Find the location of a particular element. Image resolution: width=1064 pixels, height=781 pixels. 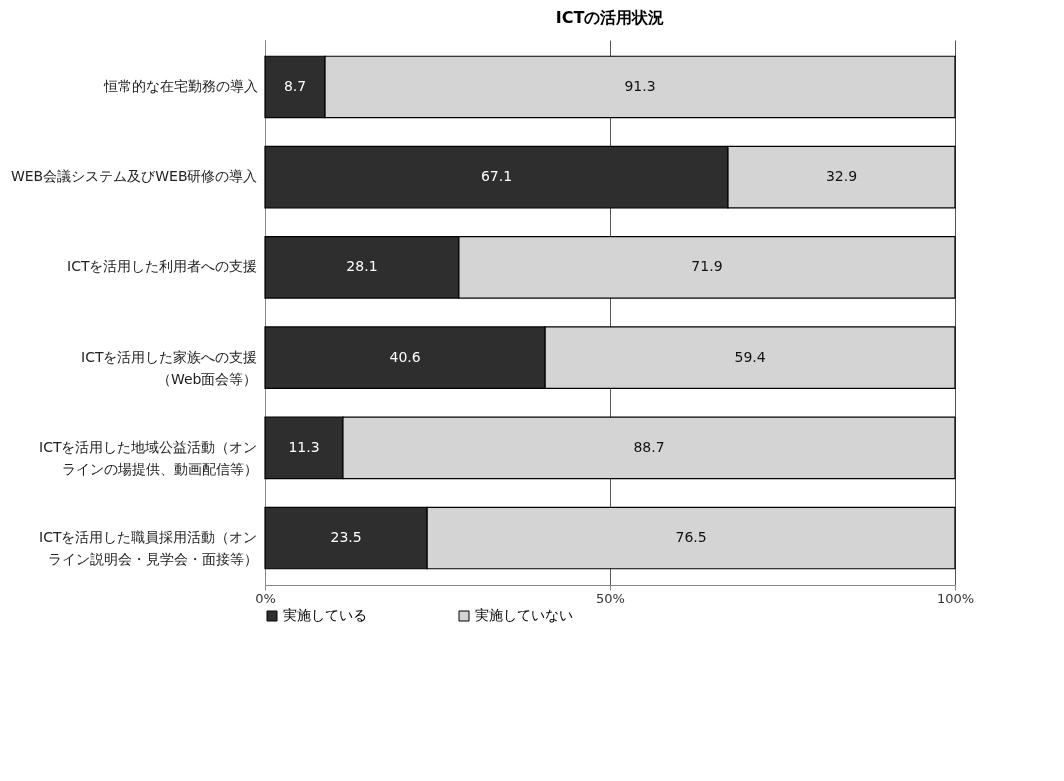

x-tick-label: 100% is located at coordinates (955, 598).